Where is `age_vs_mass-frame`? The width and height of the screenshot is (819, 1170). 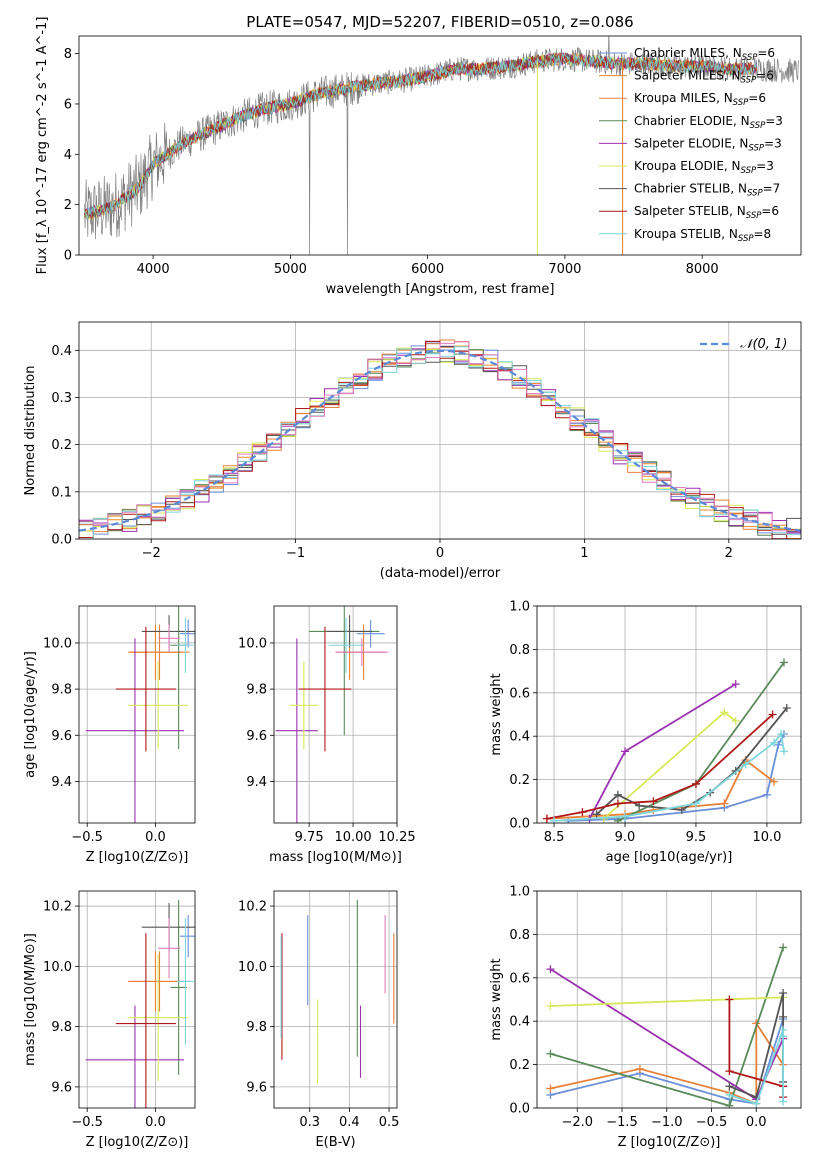 age_vs_mass-frame is located at coordinates (335, 714).